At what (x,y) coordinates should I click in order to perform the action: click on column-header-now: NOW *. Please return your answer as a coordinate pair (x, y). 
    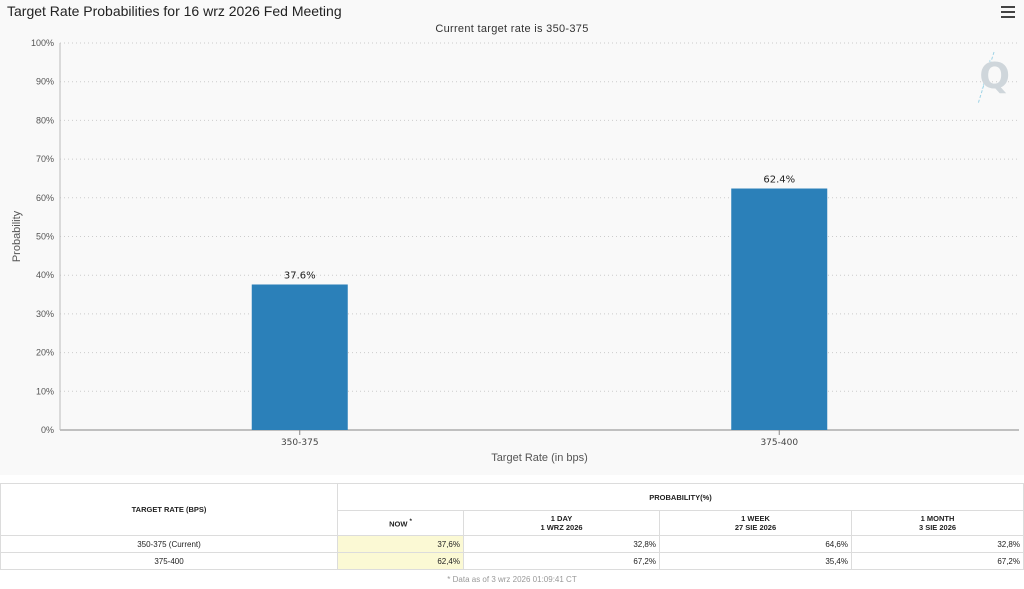
    Looking at the image, I should click on (400, 523).